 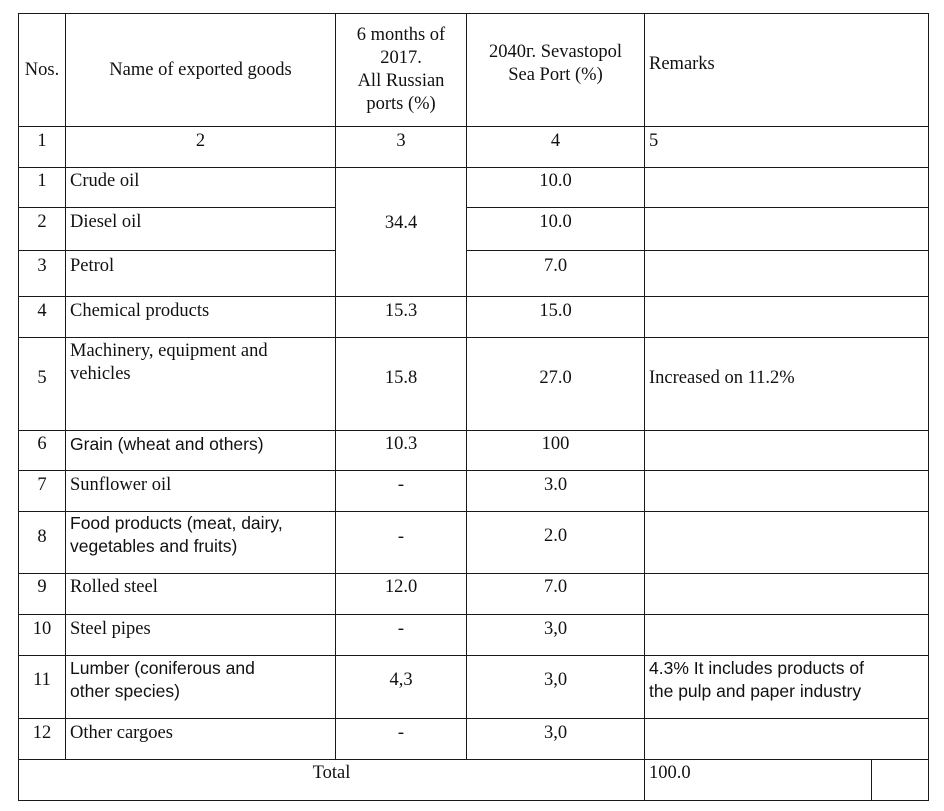 What do you see at coordinates (42, 484) in the screenshot?
I see `table-row-no: 7` at bounding box center [42, 484].